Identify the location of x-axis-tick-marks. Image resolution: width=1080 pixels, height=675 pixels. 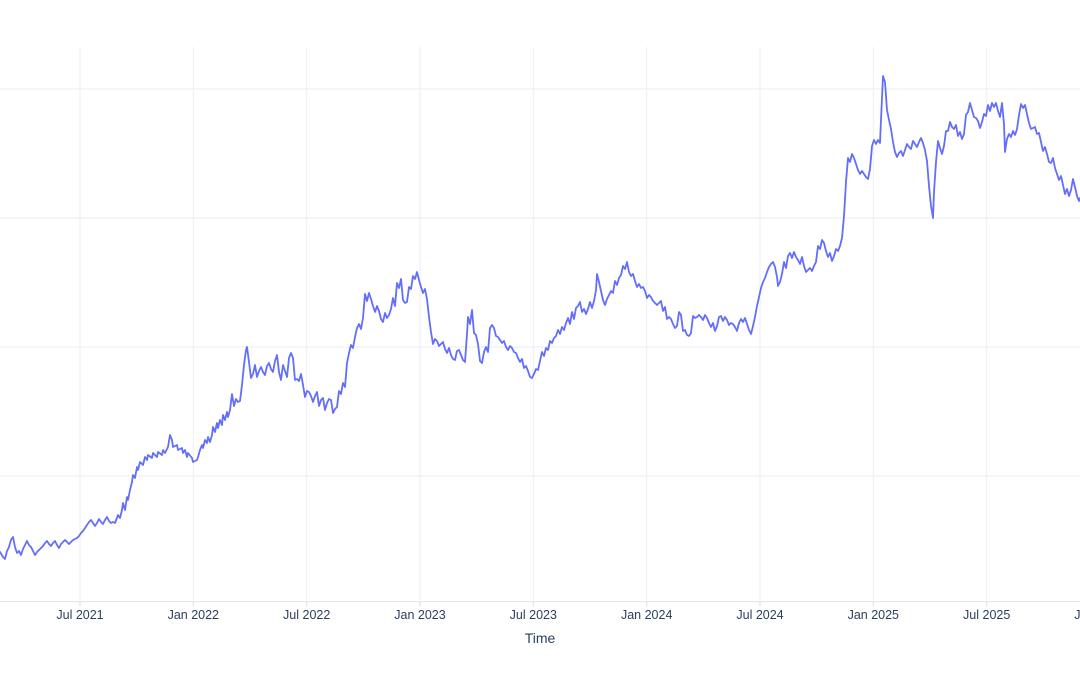
(533, 604).